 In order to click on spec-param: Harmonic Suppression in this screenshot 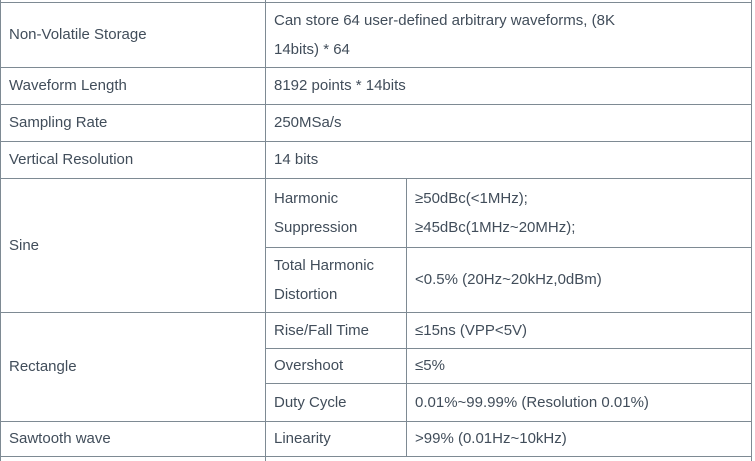, I will do `click(336, 212)`.